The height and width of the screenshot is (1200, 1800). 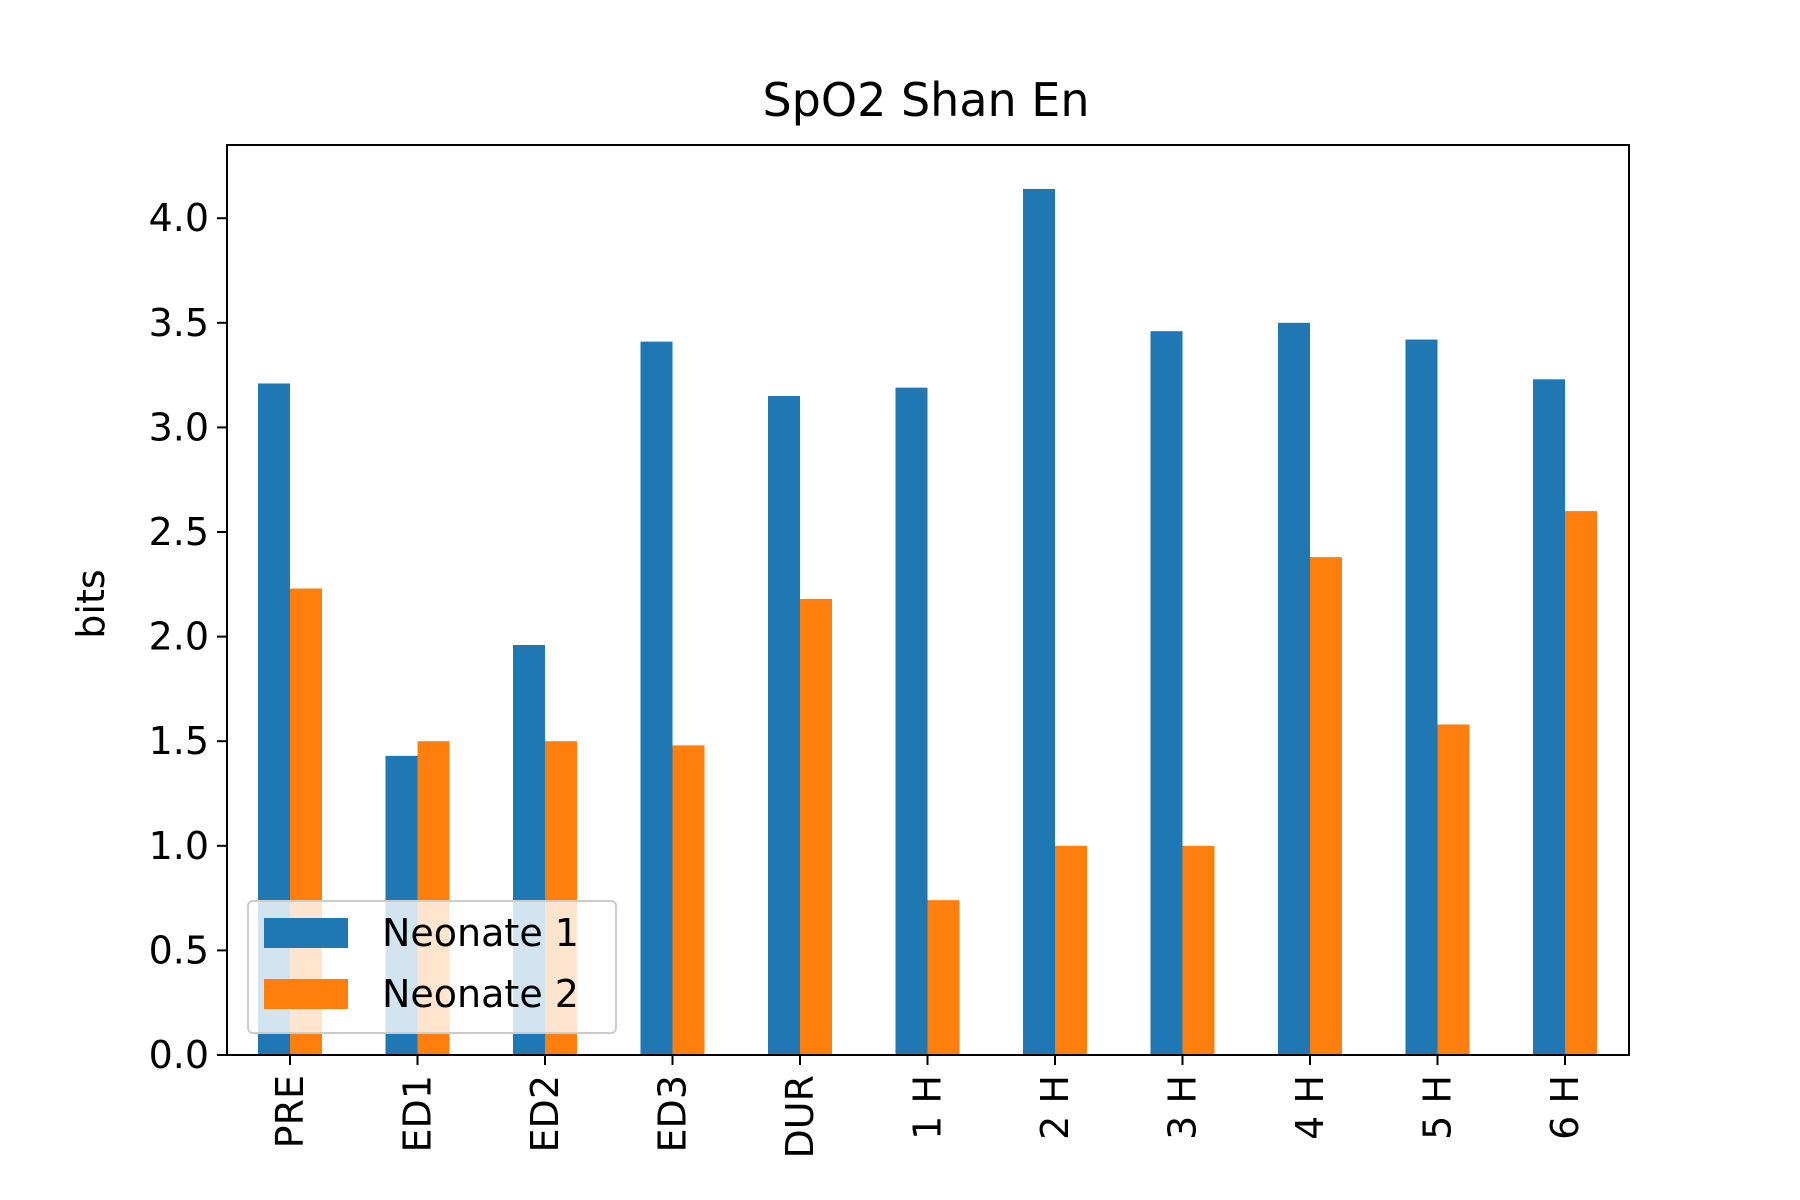 What do you see at coordinates (91, 603) in the screenshot?
I see `y-axis-label: bits` at bounding box center [91, 603].